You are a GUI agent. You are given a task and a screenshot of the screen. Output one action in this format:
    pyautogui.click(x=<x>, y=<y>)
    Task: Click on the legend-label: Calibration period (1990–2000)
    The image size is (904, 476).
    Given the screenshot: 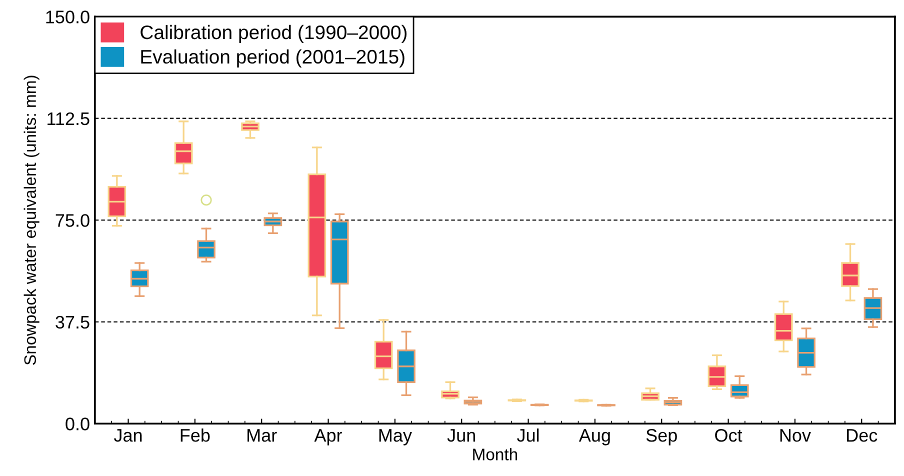 What is the action you would take?
    pyautogui.click(x=273, y=34)
    